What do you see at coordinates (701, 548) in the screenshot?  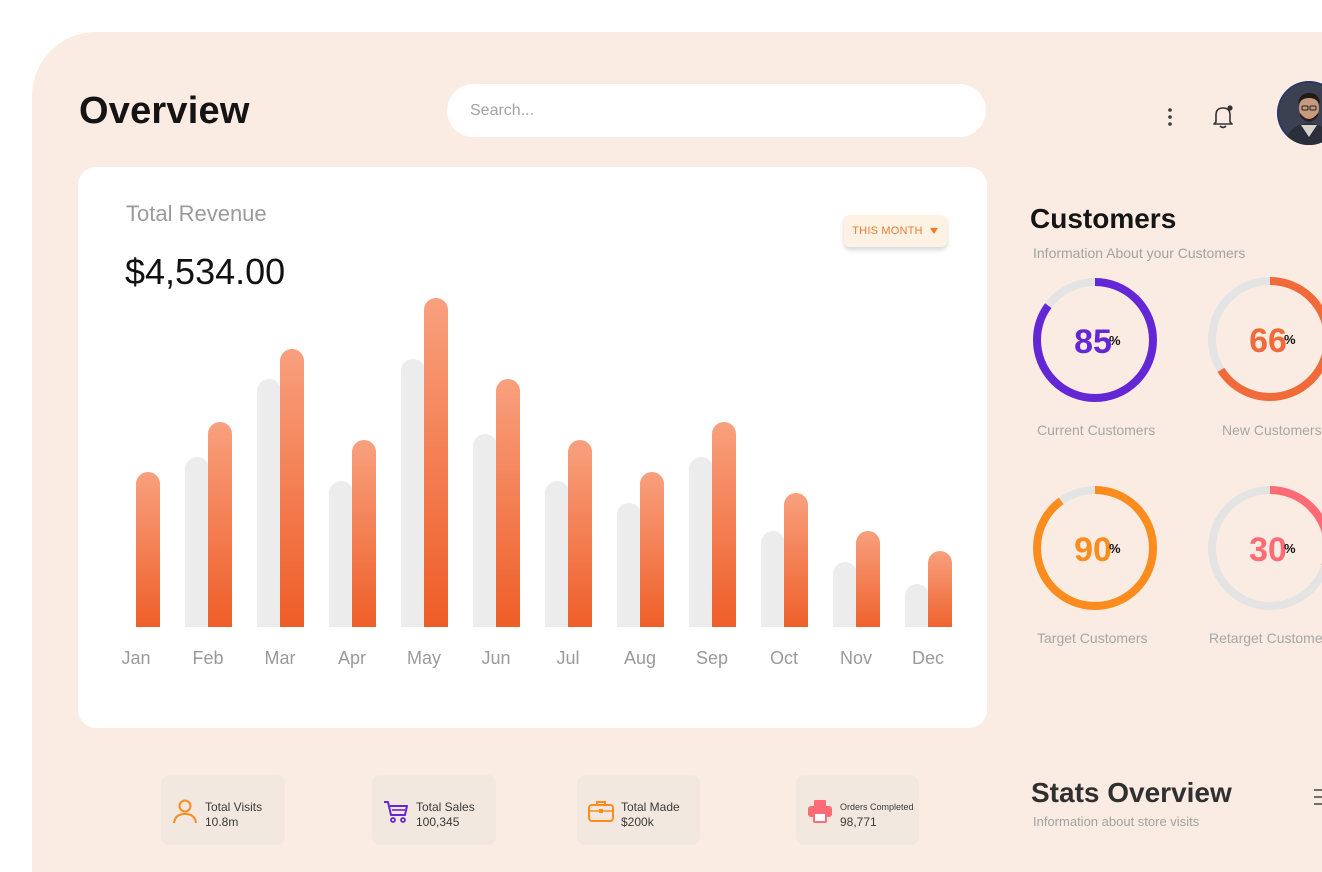 I see `bar-previous-sep` at bounding box center [701, 548].